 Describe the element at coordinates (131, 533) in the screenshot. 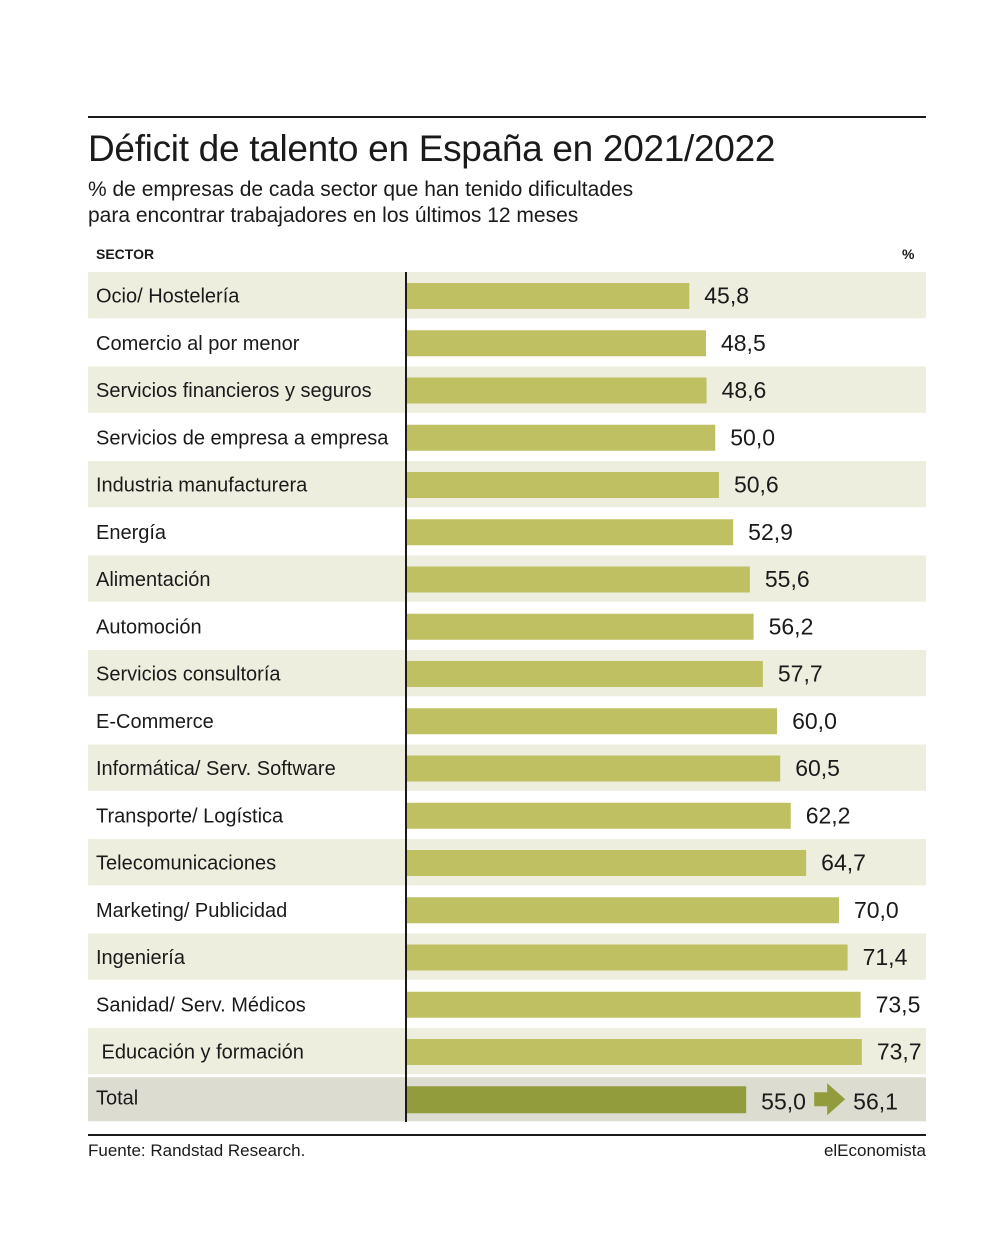

I see `category-label: Energía` at that location.